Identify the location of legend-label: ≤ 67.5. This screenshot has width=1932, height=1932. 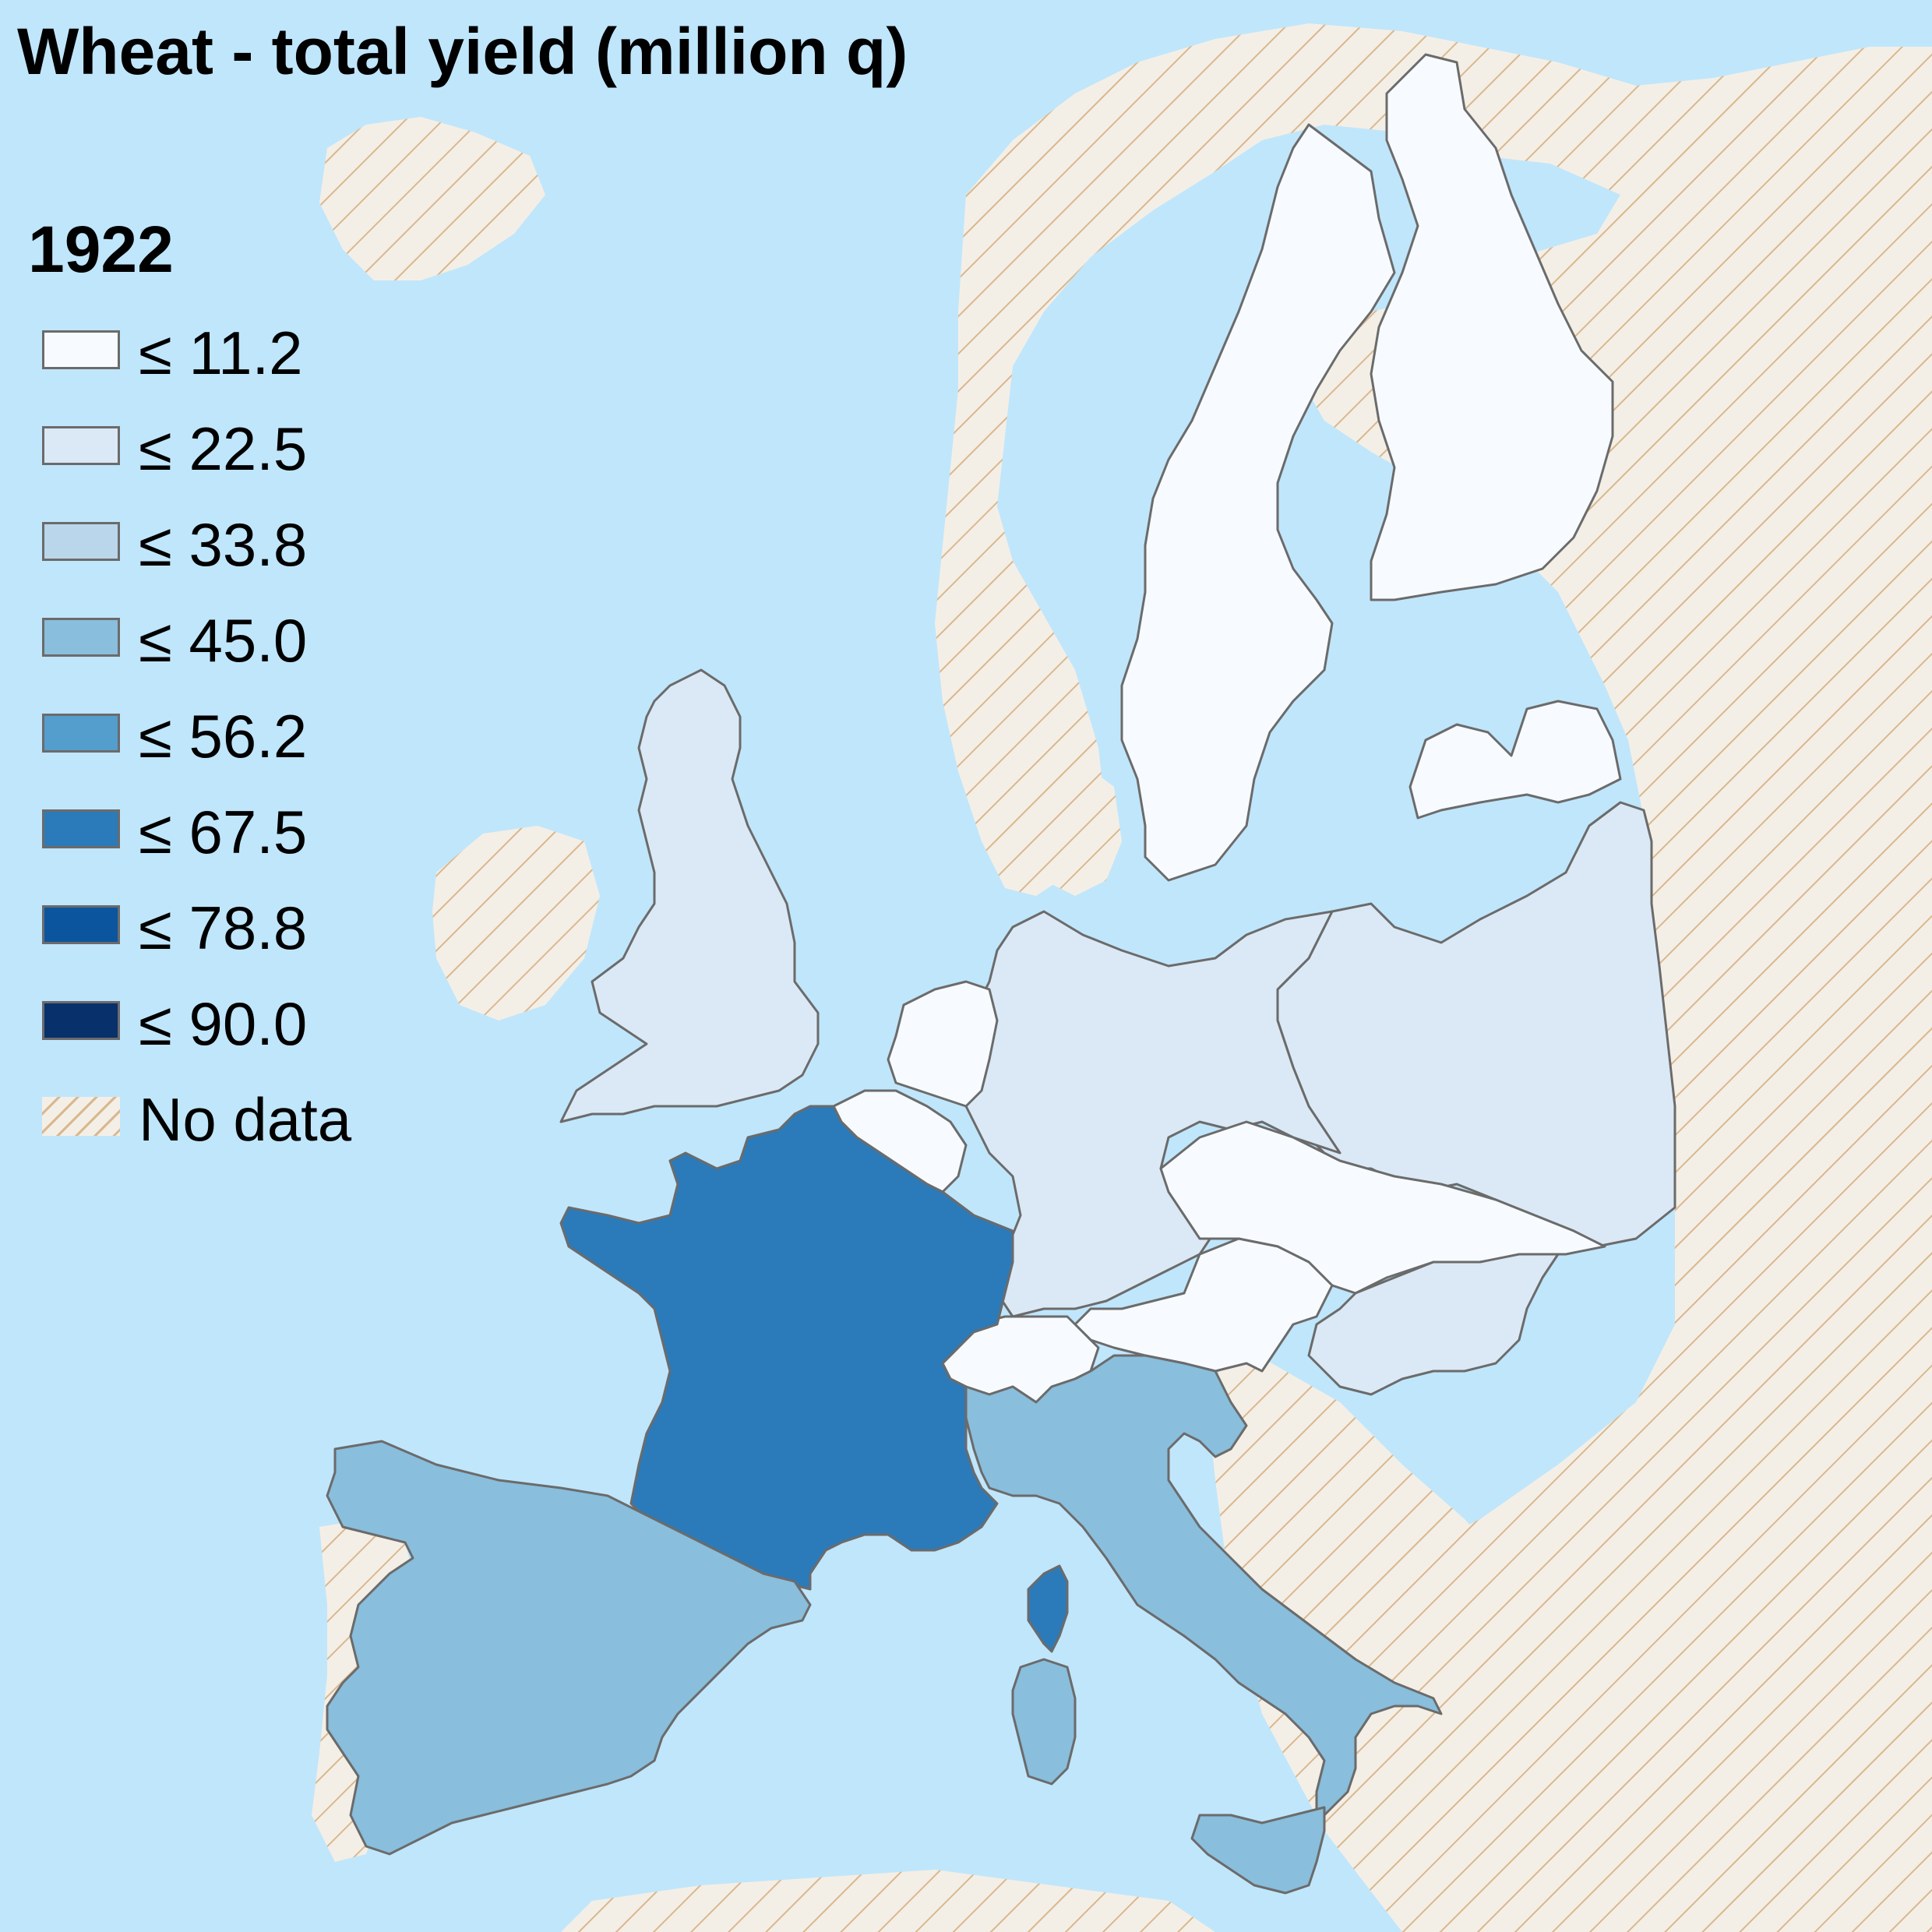
(224, 832).